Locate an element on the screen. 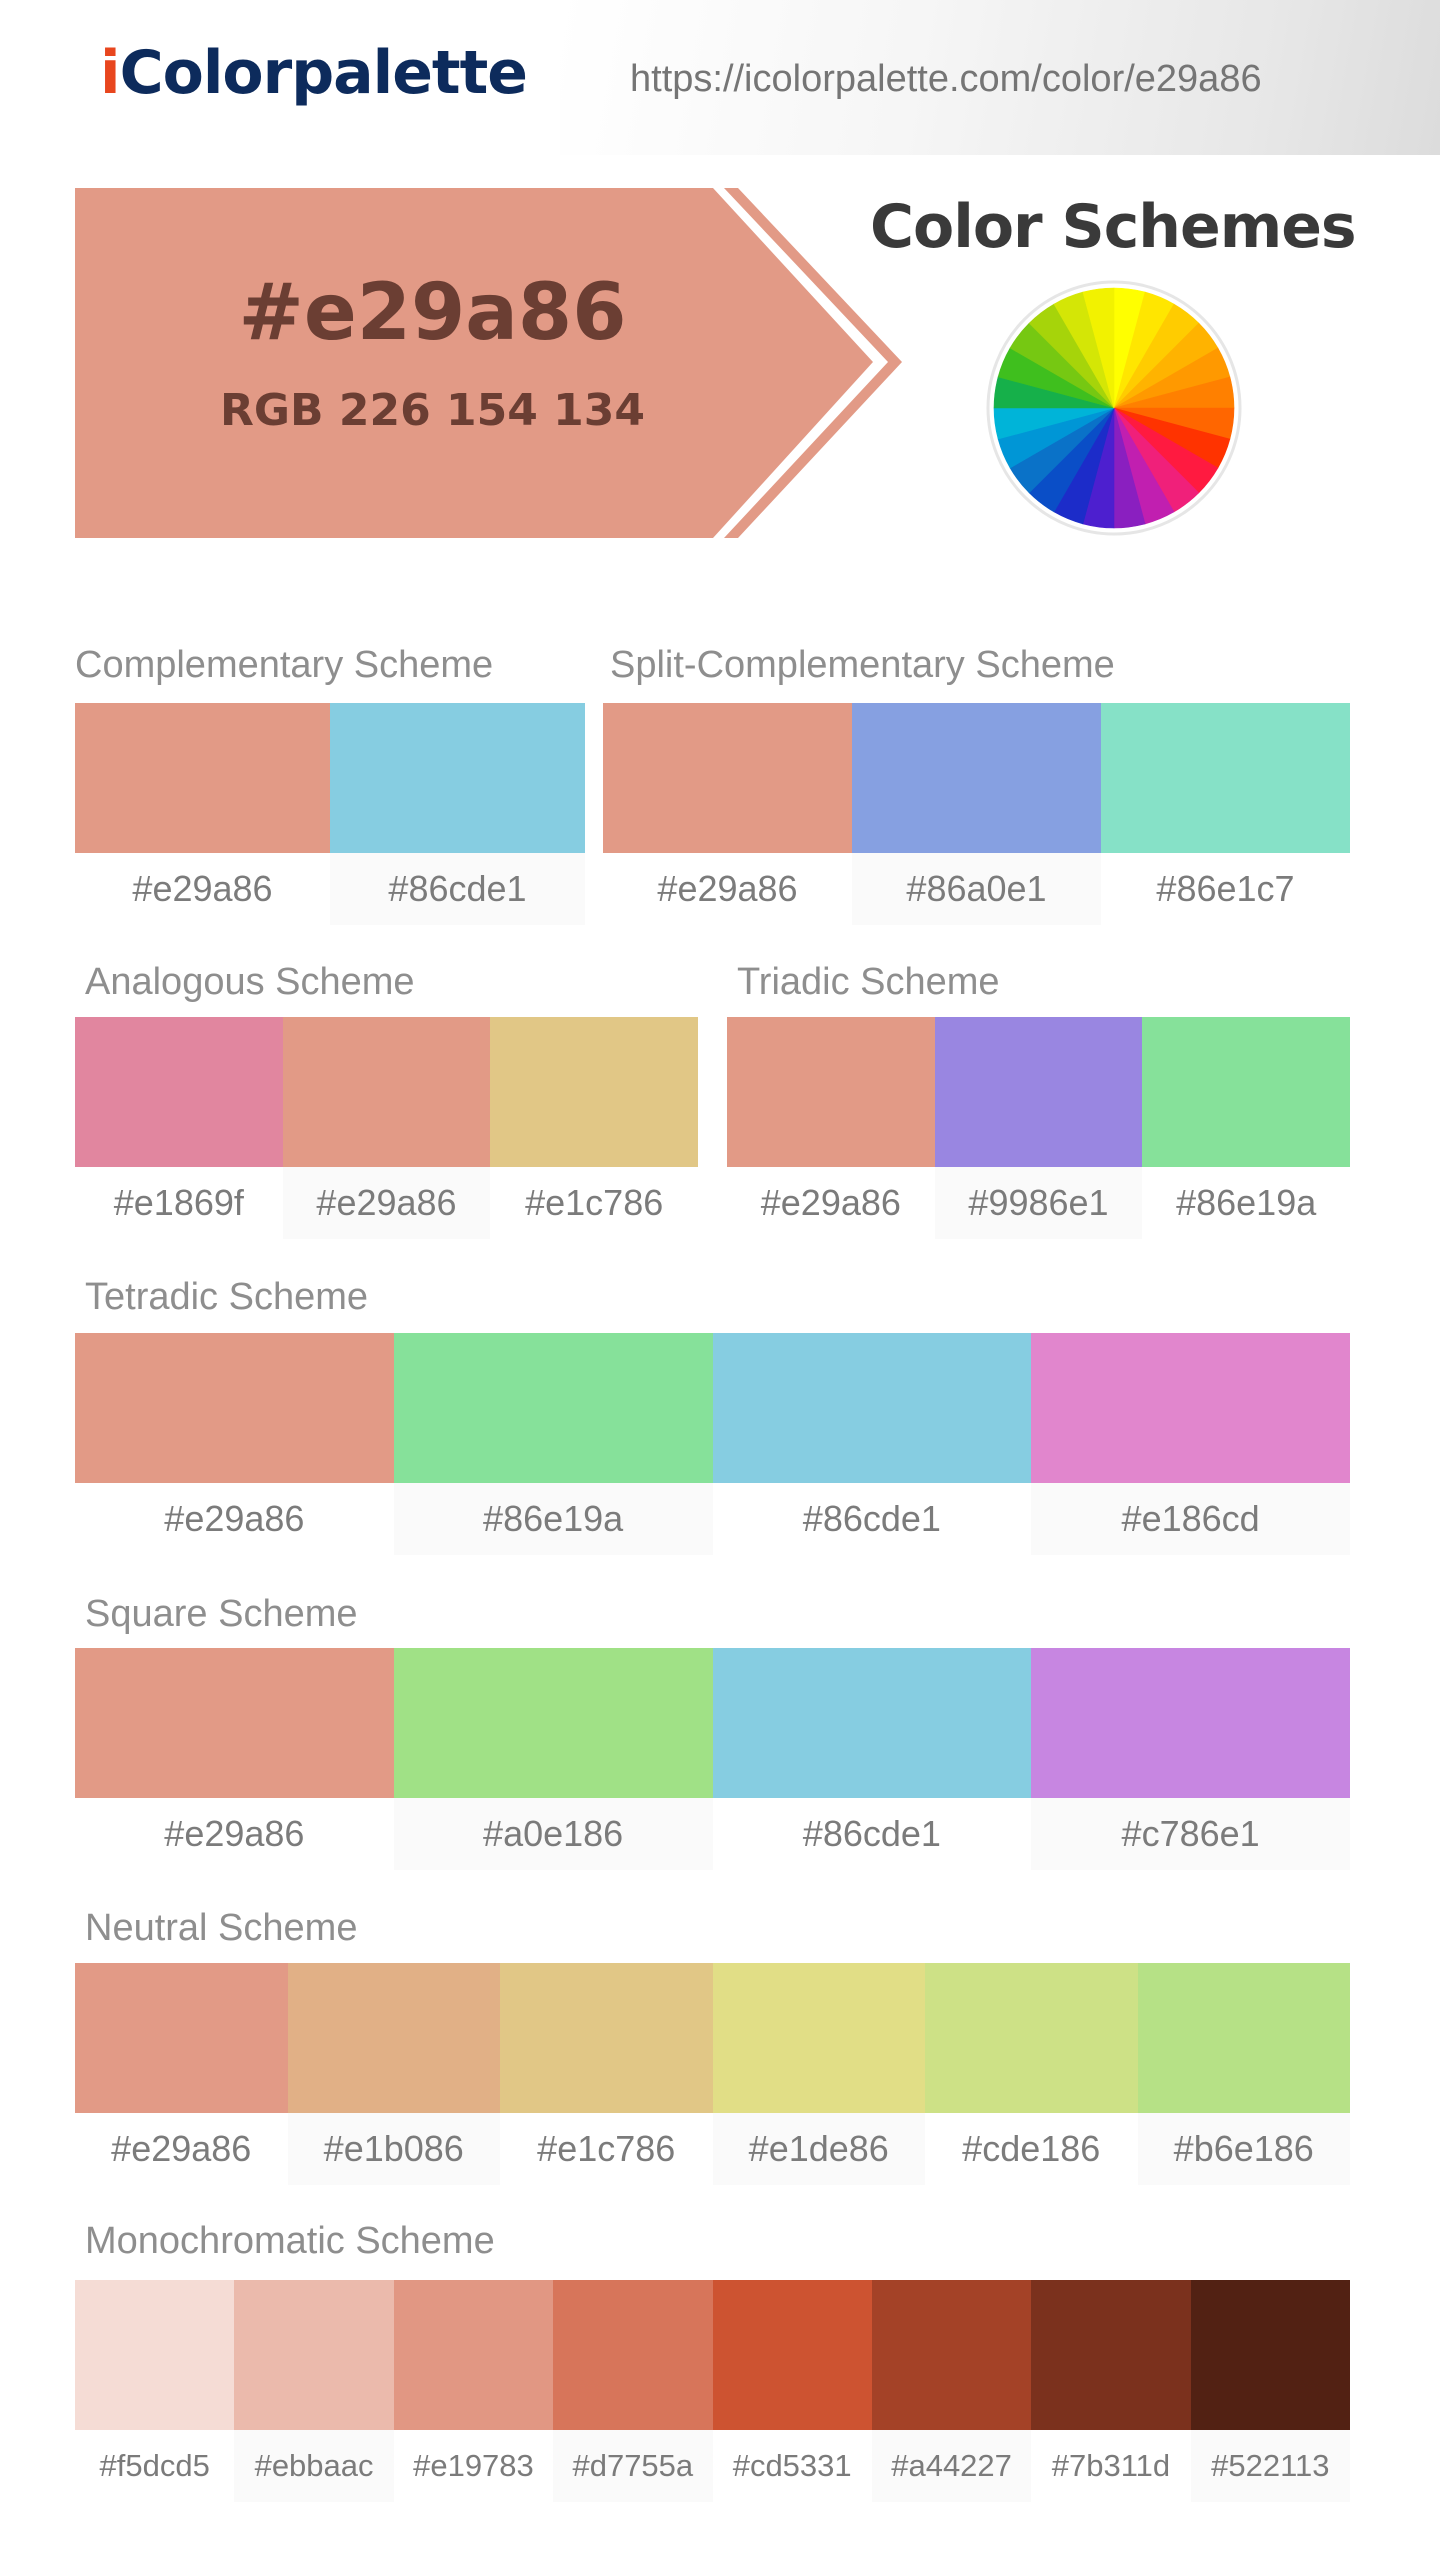 This screenshot has width=1440, height=2560. color-hex-label: #522113 is located at coordinates (1270, 2466).